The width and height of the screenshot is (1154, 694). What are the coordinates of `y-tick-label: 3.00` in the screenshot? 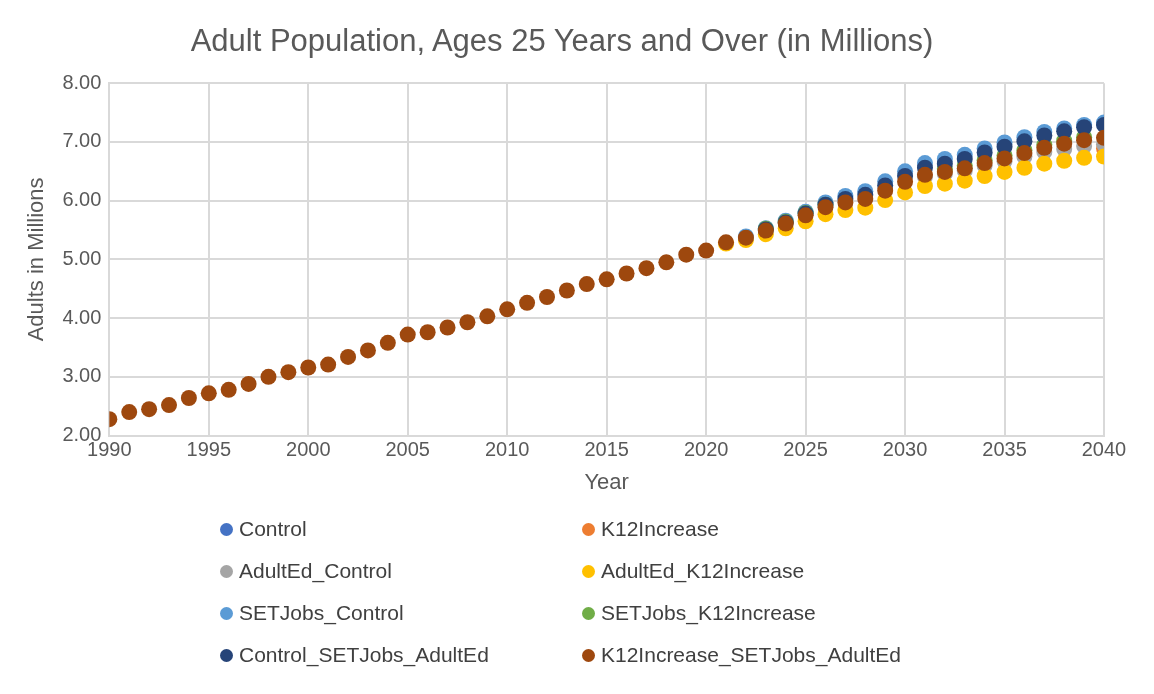 It's located at (82, 375).